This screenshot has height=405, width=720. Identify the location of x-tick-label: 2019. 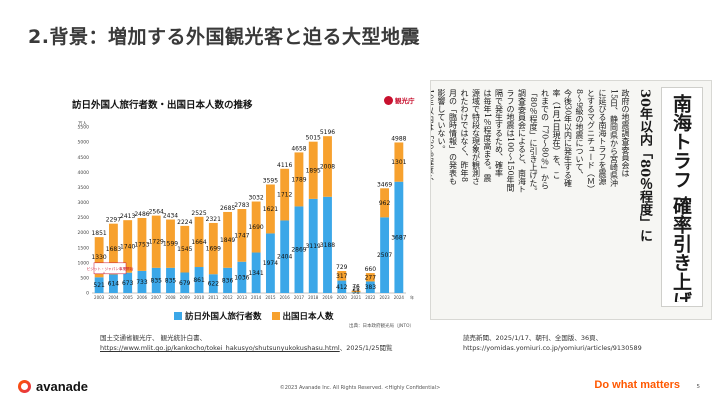
(327, 297).